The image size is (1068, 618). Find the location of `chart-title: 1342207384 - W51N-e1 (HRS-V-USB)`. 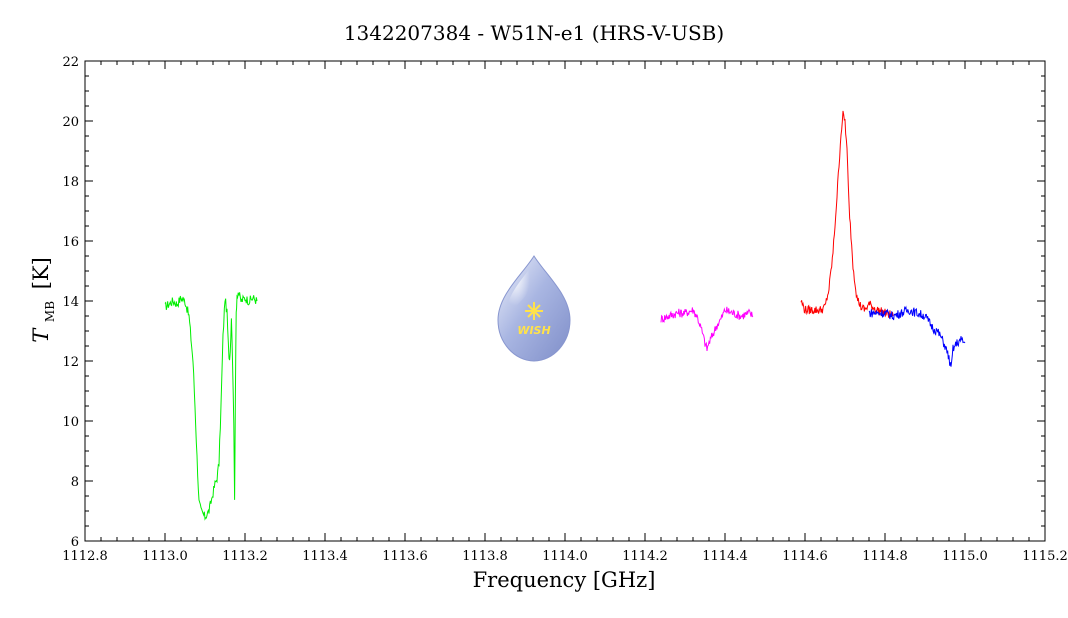

chart-title: 1342207384 - W51N-e1 (HRS-V-USB) is located at coordinates (534, 33).